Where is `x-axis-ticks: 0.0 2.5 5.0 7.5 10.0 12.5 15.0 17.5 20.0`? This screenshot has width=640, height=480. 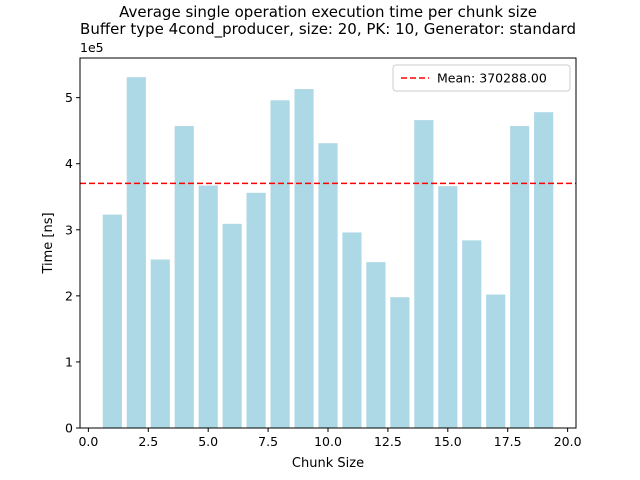
x-axis-ticks: 0.0 2.5 5.0 7.5 10.0 12.5 15.0 17.5 20.0 is located at coordinates (330, 438).